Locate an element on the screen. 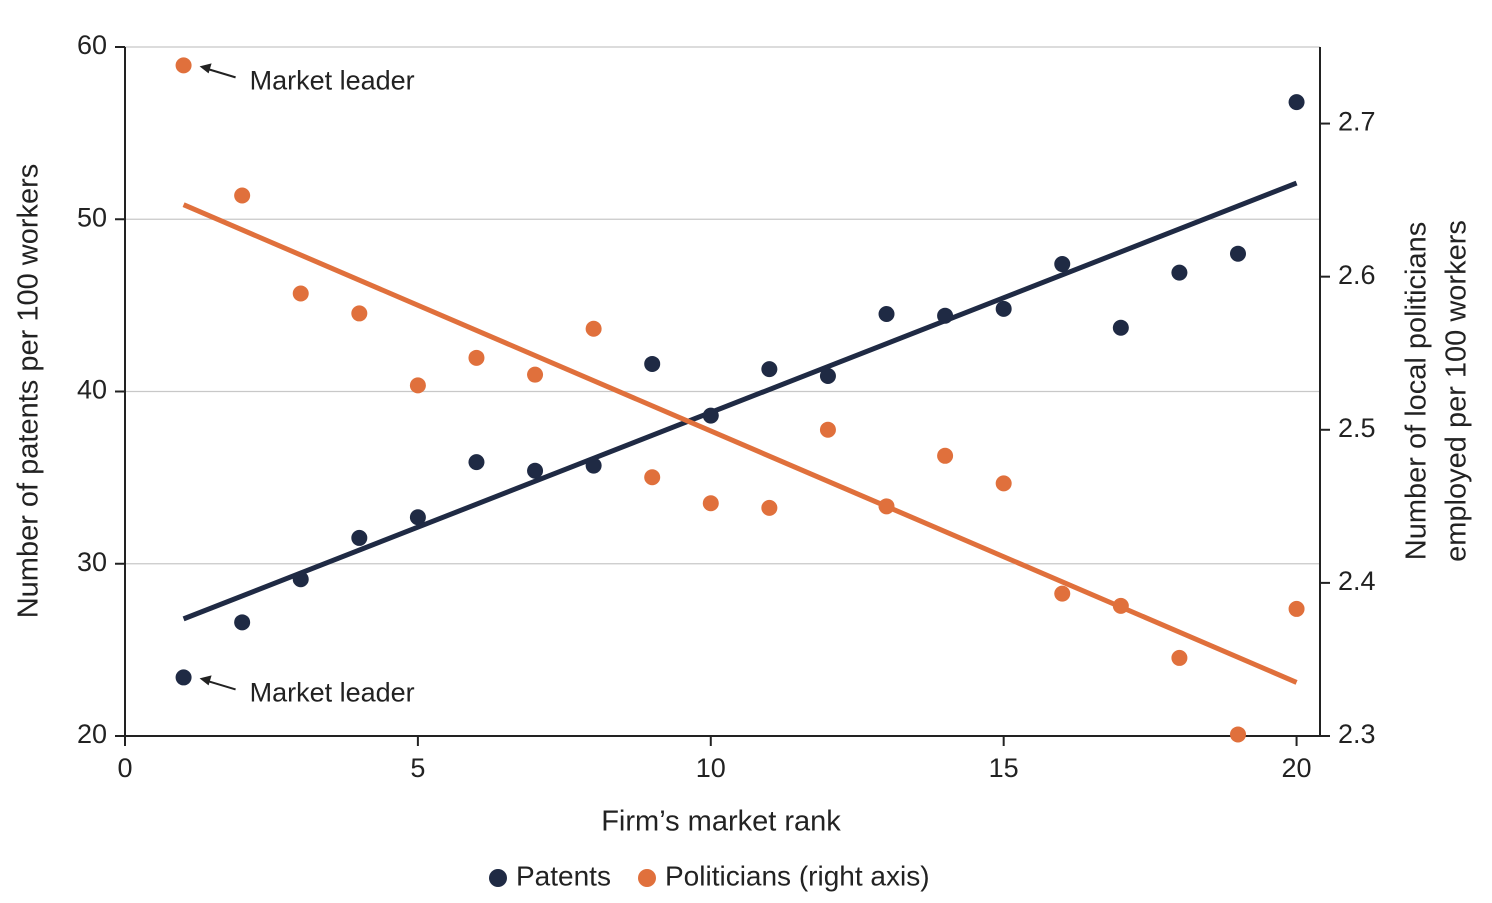 This screenshot has width=1492, height=903. y-axis-label: Number of patents per 100 workers is located at coordinates (29, 391).